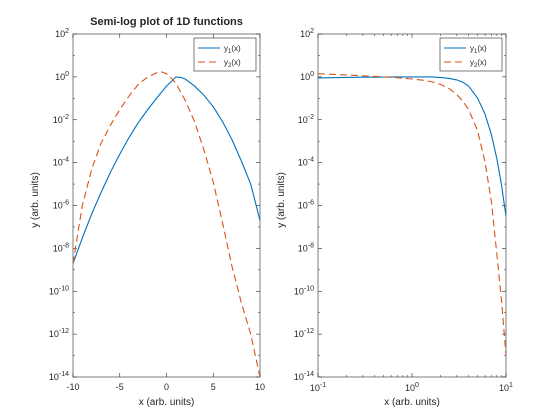  I want to click on right-x-tick-label: 10¹, so click(506, 387).